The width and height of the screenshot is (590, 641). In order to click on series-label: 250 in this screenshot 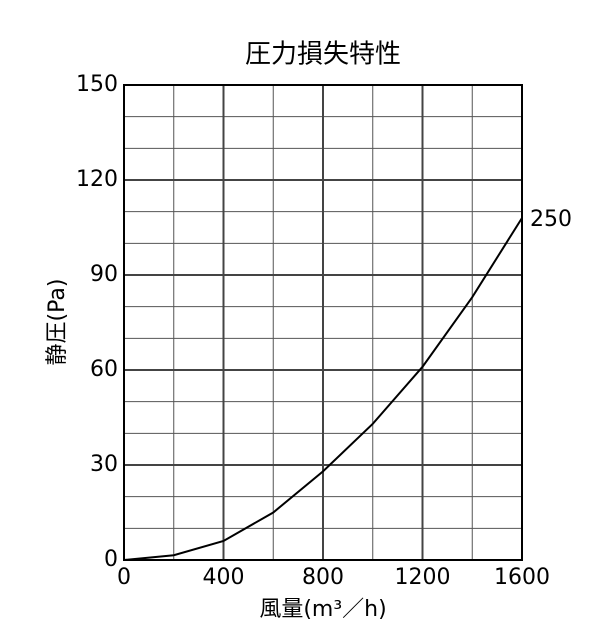, I will do `click(551, 219)`.